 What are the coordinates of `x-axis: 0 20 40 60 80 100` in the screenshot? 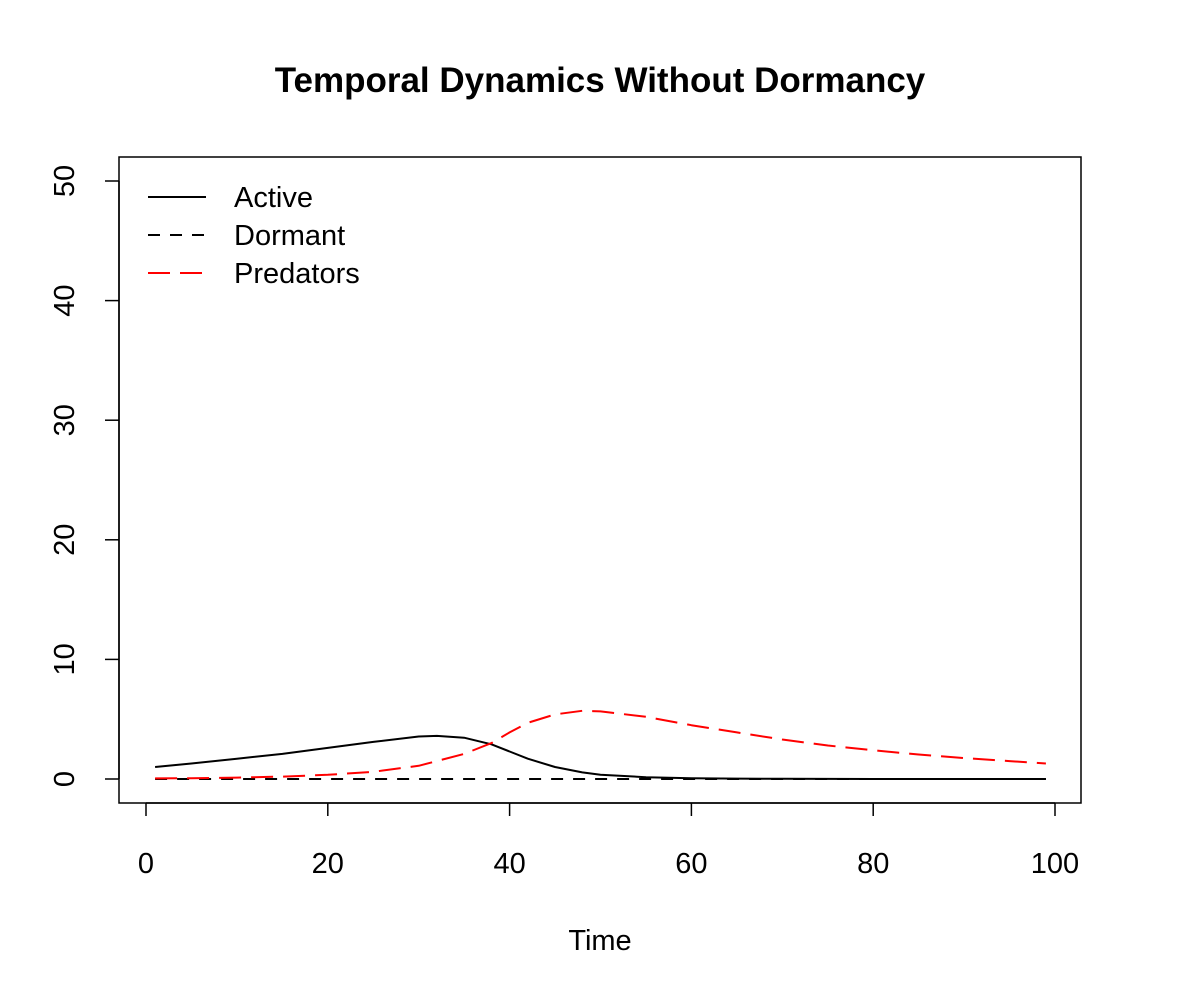 It's located at (608, 841).